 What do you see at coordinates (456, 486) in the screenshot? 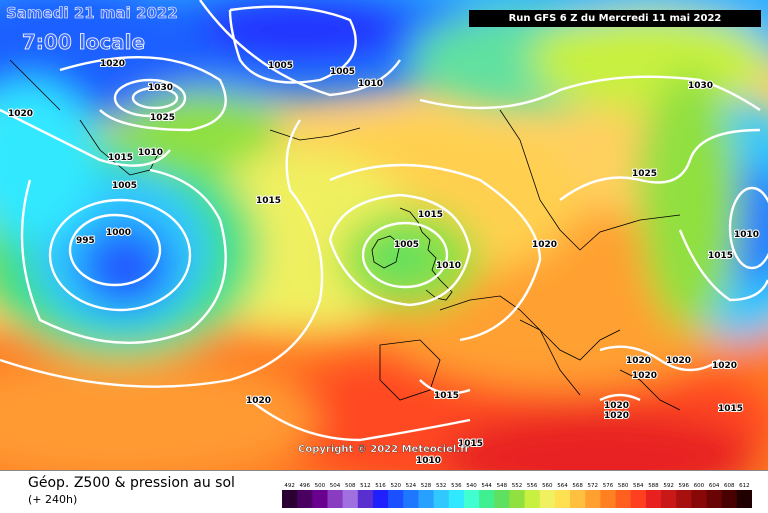
I see `legend-tick-label: 536` at bounding box center [456, 486].